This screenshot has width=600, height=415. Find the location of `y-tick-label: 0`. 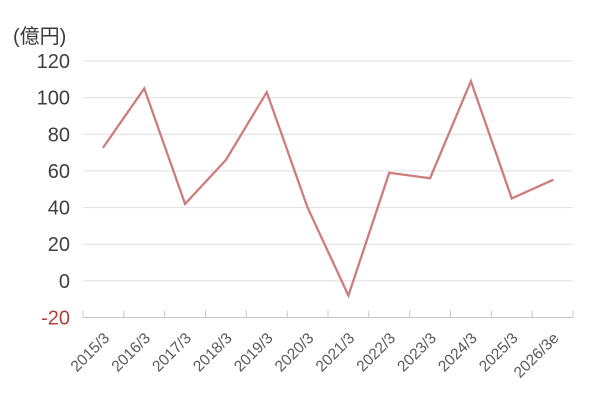

y-tick-label: 0 is located at coordinates (64, 282).